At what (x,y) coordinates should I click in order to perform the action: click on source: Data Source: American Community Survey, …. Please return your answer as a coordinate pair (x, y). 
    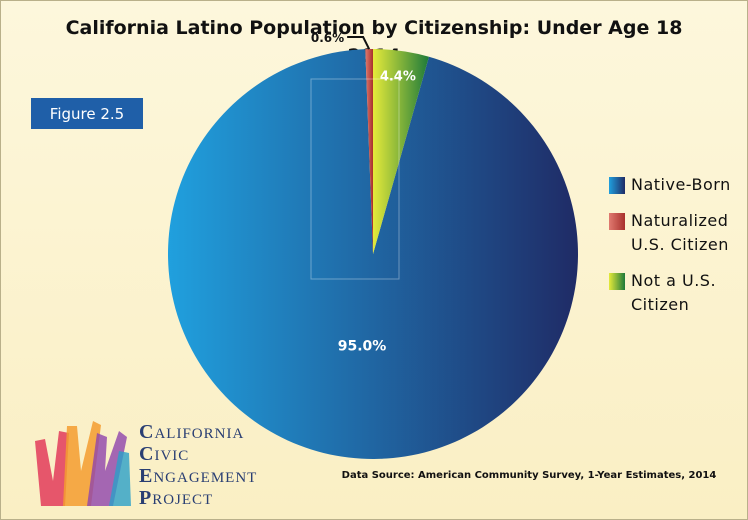
    Looking at the image, I should click on (529, 475).